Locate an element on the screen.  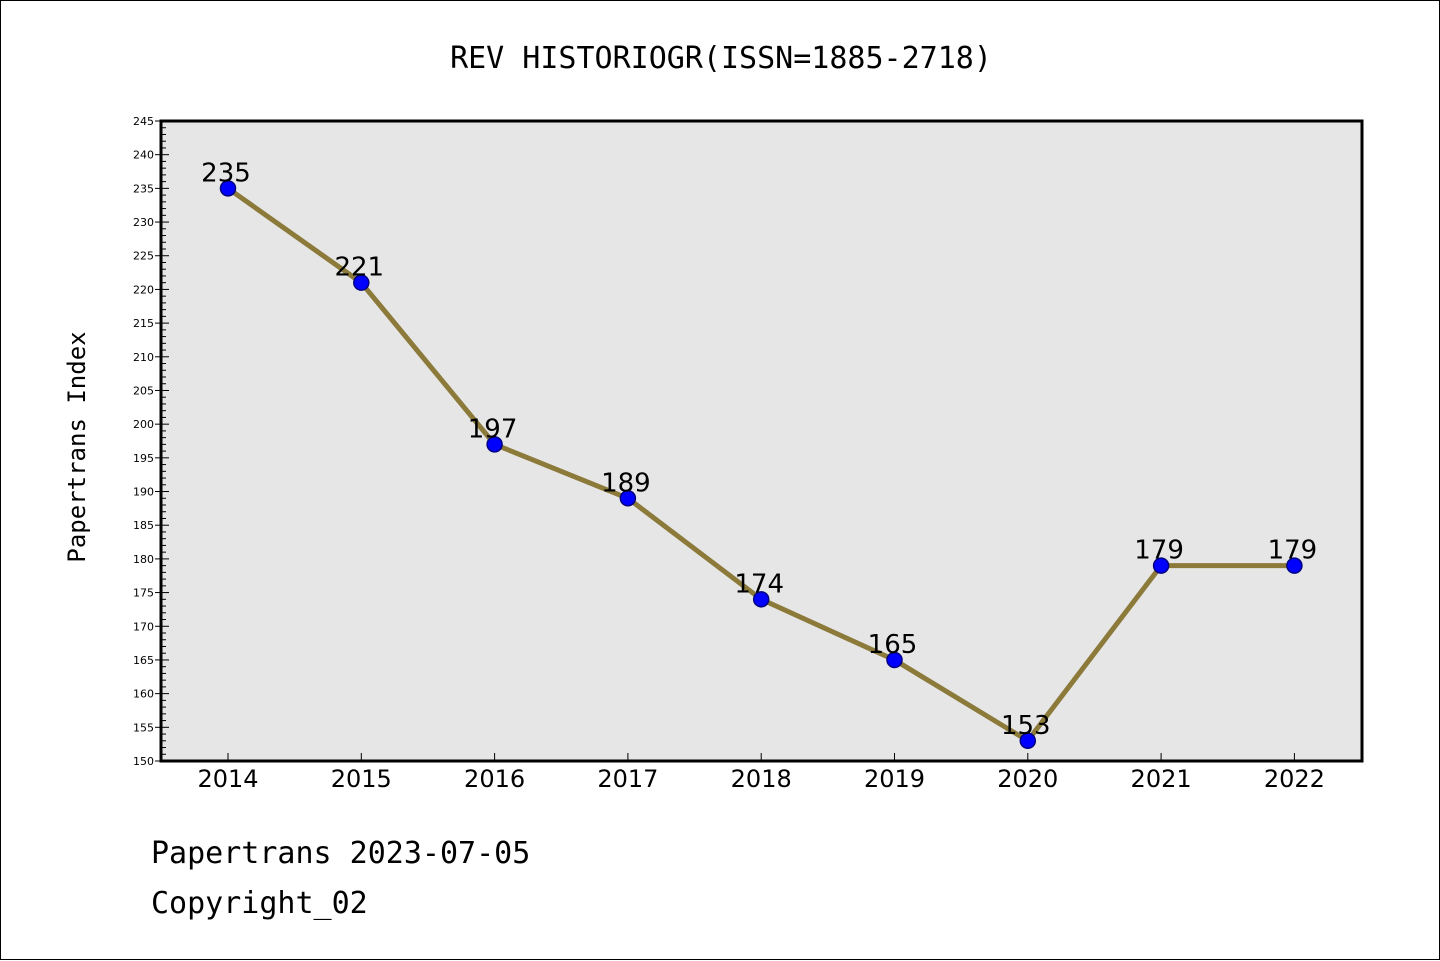
x-tick-label: 2018 is located at coordinates (761, 779).